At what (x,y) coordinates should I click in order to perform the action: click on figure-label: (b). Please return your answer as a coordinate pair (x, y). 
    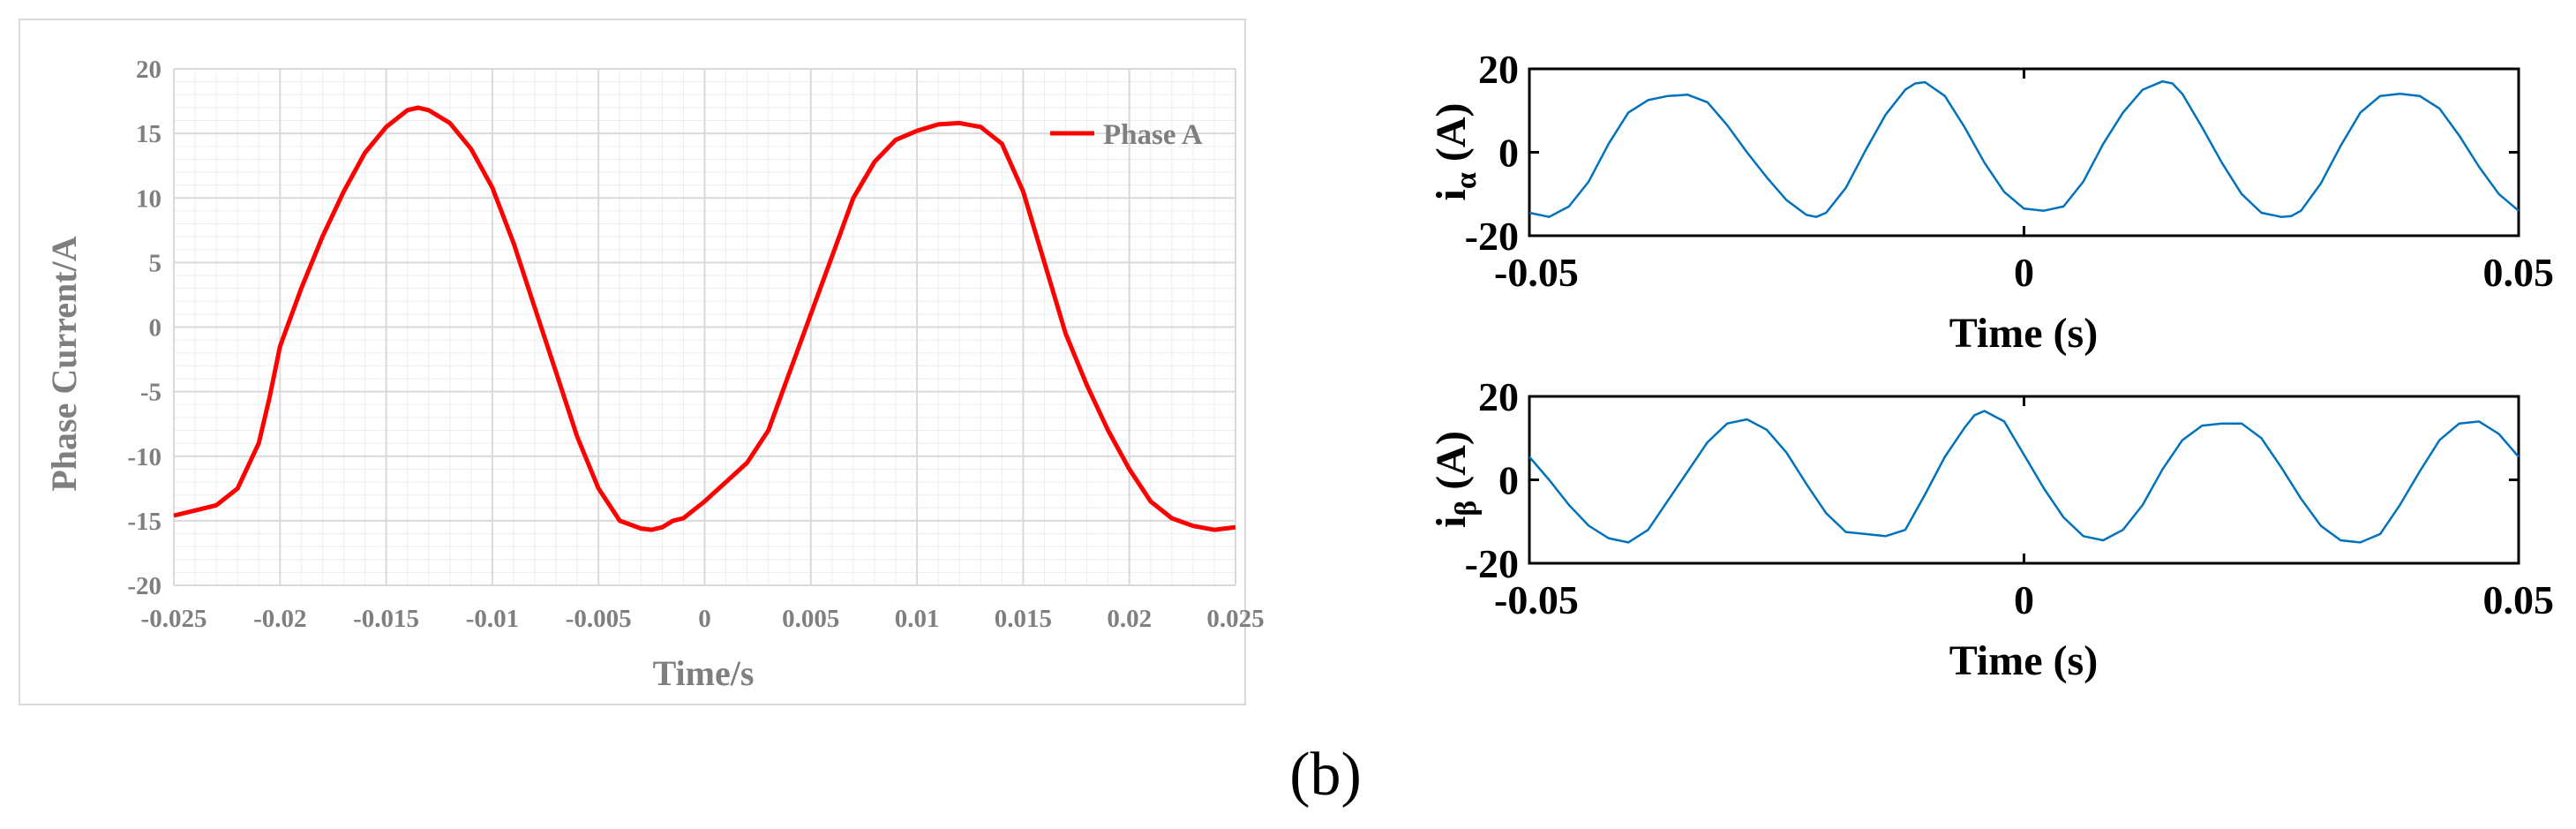
    Looking at the image, I should click on (1325, 775).